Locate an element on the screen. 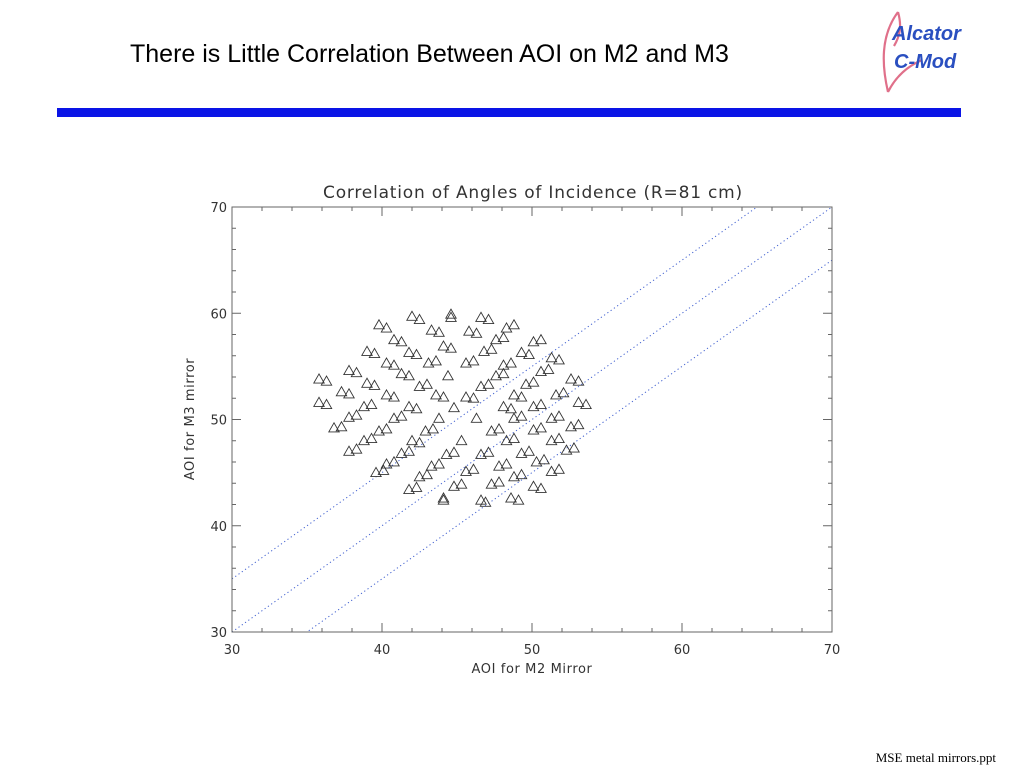  x-tick-label: 50 is located at coordinates (532, 650).